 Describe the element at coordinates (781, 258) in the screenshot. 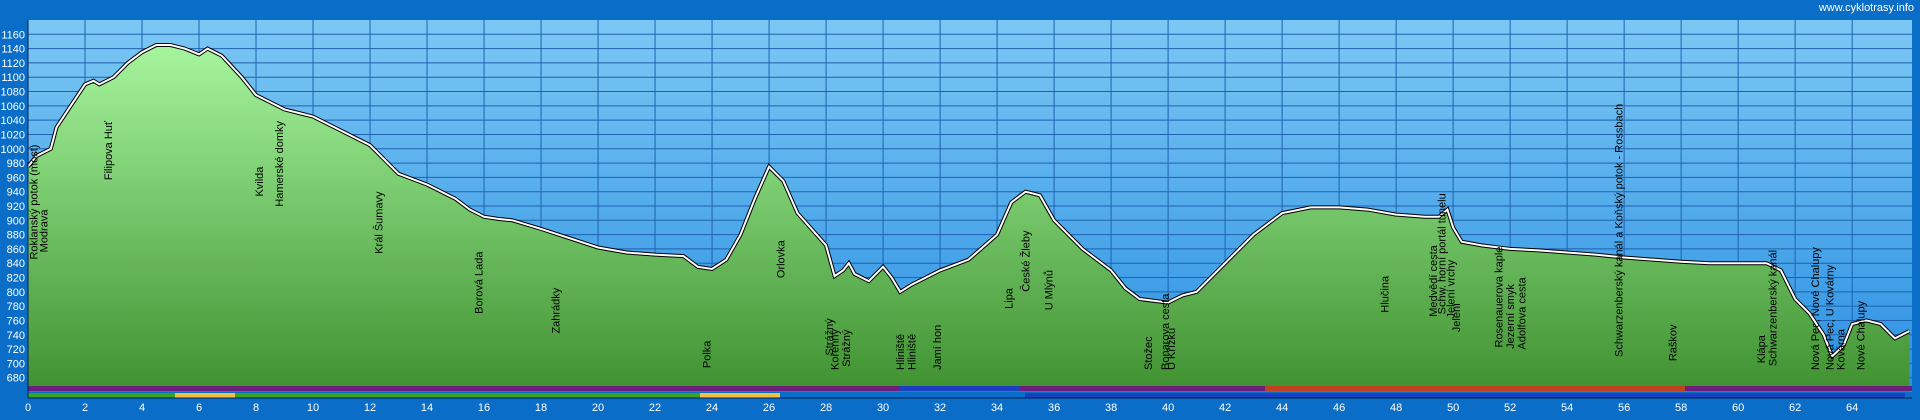

I see `annotation: Orlovka` at that location.